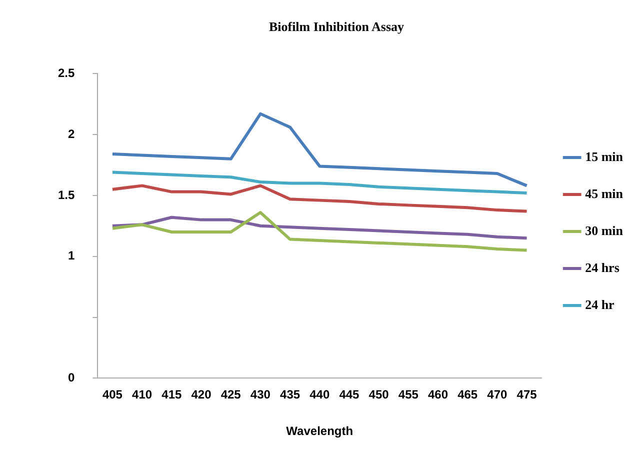  Describe the element at coordinates (408, 395) in the screenshot. I see `x-tick-label: 455` at that location.